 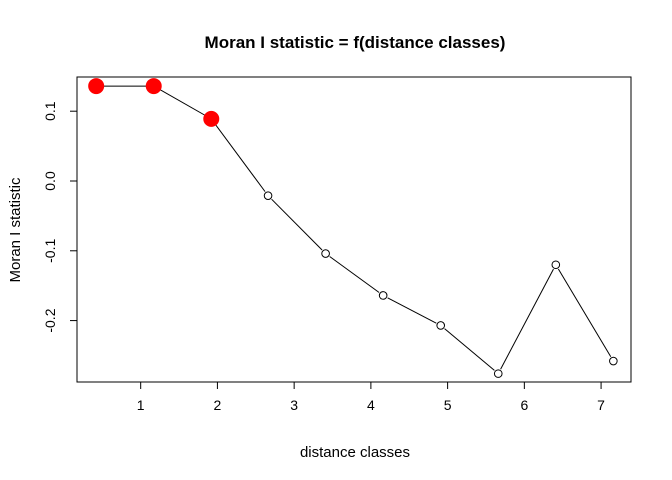 I want to click on y-axis-label: Moran I statistic, so click(x=15, y=230).